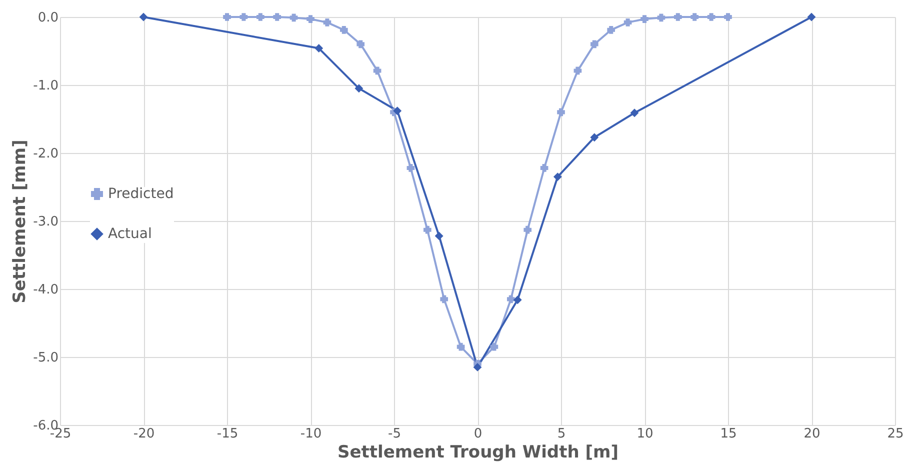 This screenshot has width=924, height=465. Describe the element at coordinates (227, 434) in the screenshot. I see `x-tick-label: -15` at that location.